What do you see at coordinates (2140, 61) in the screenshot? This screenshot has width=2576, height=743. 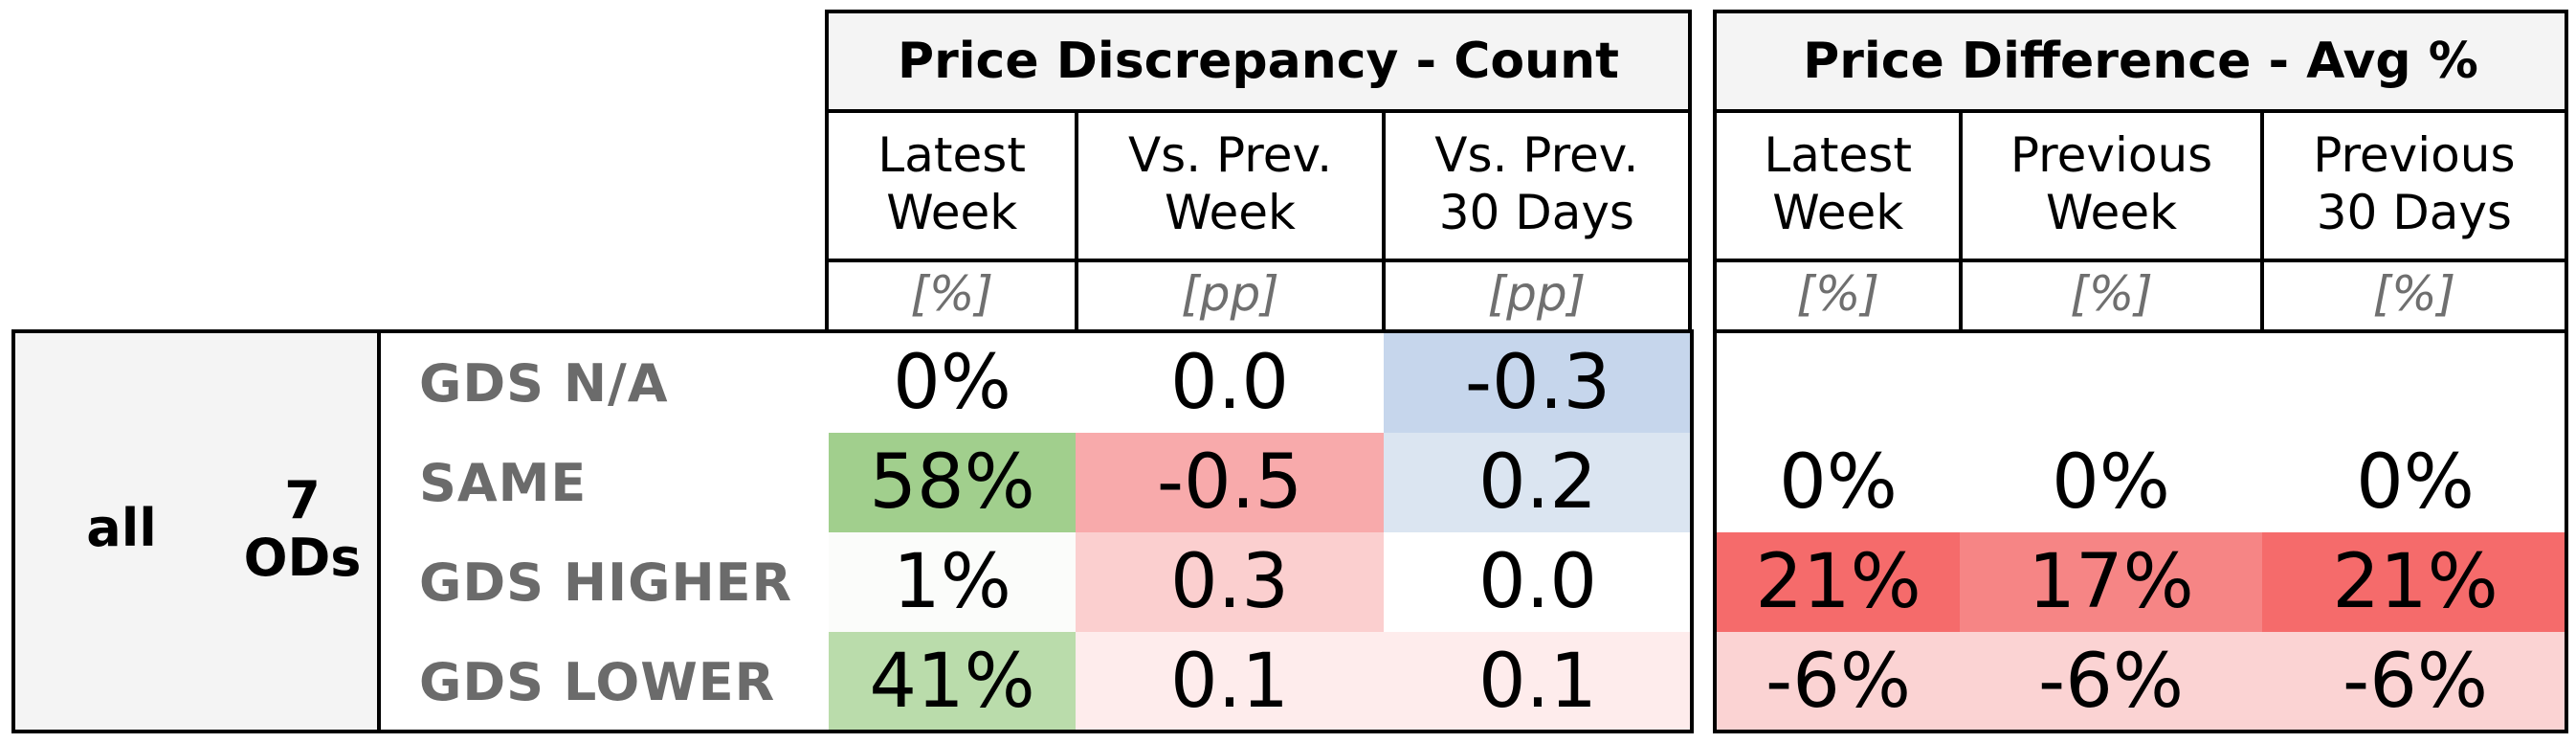 I see `group-title-difference: Price Difference - Avg %` at bounding box center [2140, 61].